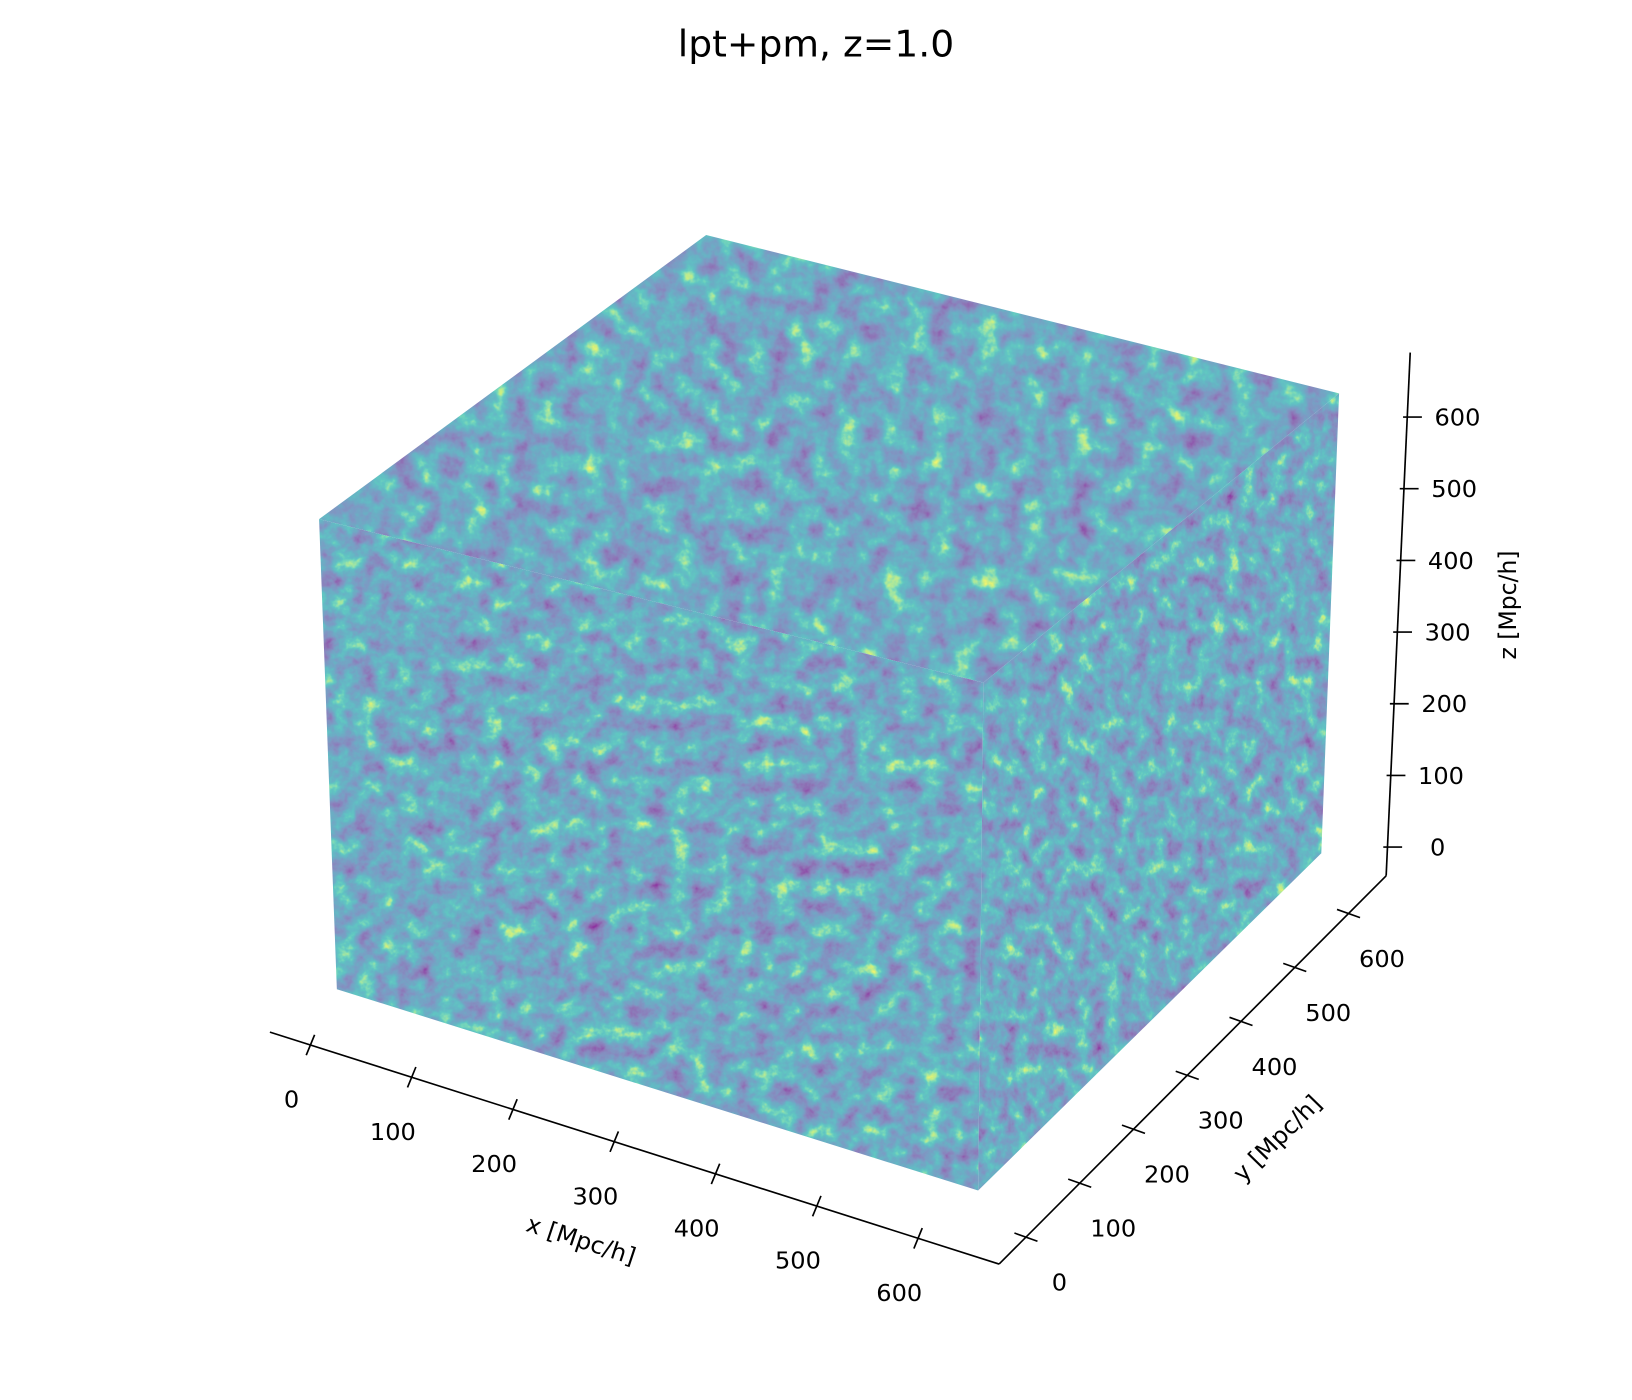 The width and height of the screenshot is (1632, 1400). Describe the element at coordinates (816, 43) in the screenshot. I see `chart-title: lpt+pm, z=1.0` at that location.